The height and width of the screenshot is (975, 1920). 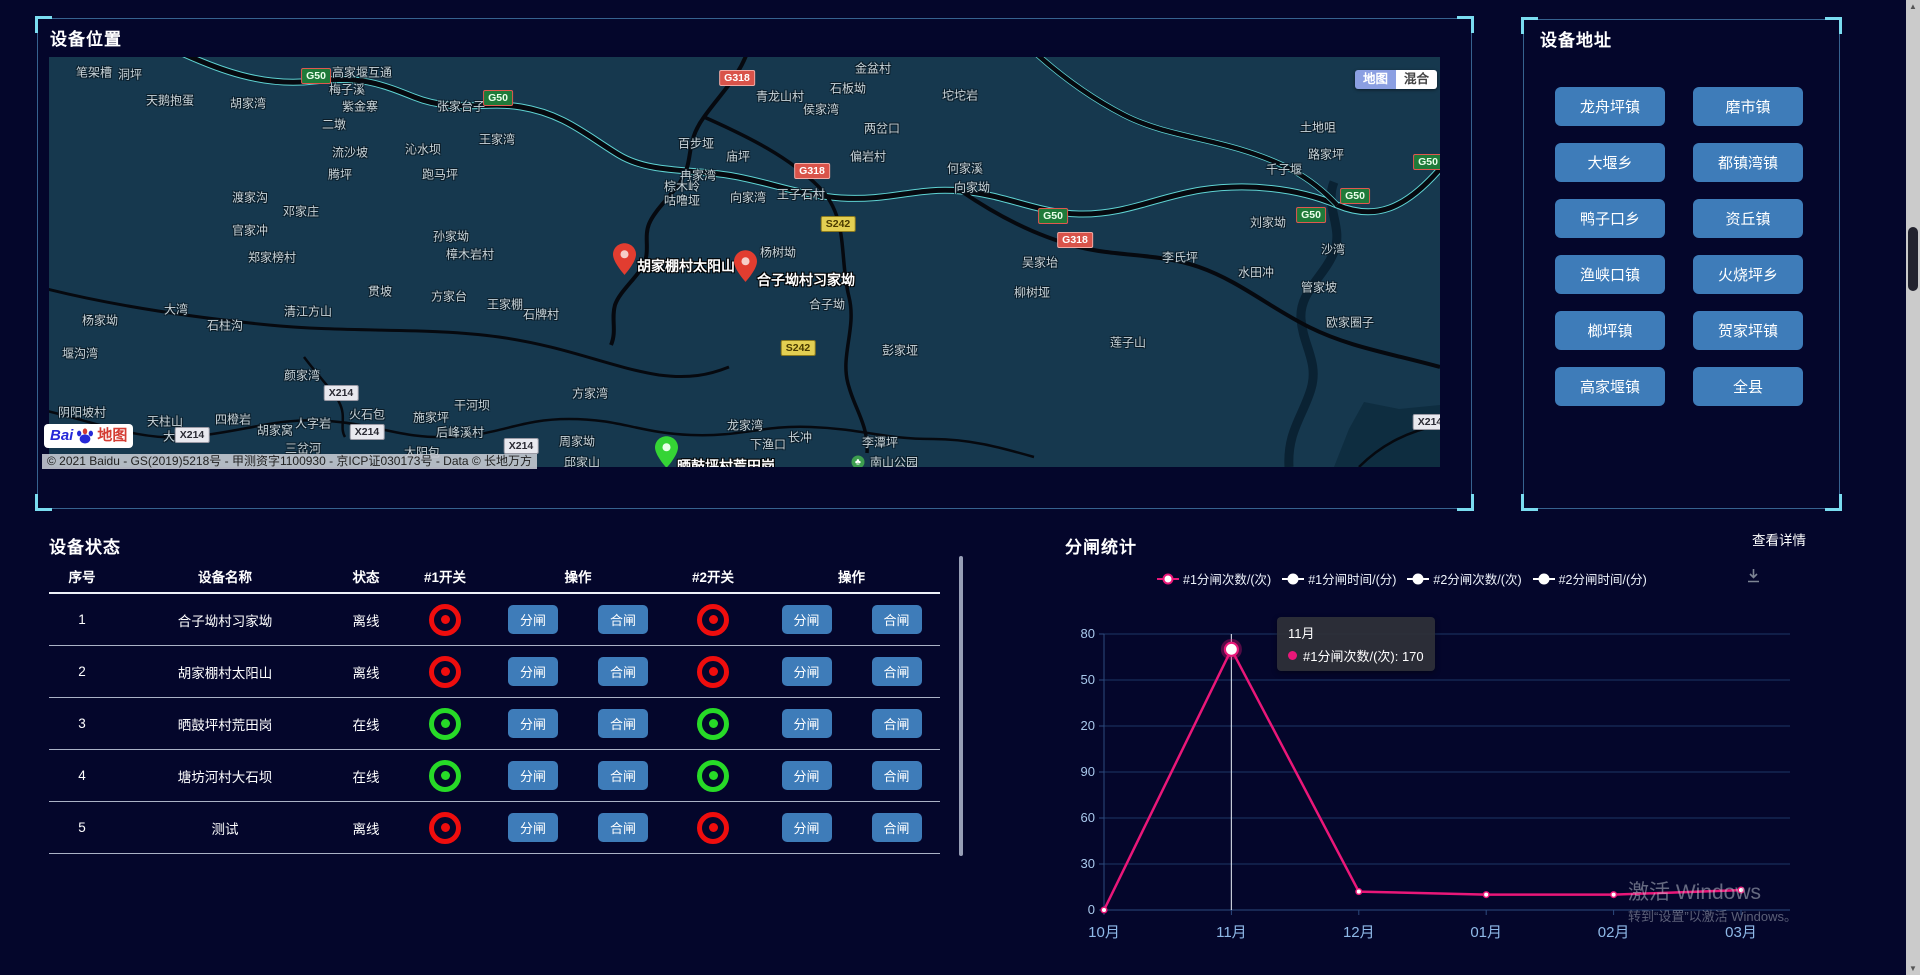 What do you see at coordinates (1779, 540) in the screenshot?
I see `view-details-link: 查看详情` at bounding box center [1779, 540].